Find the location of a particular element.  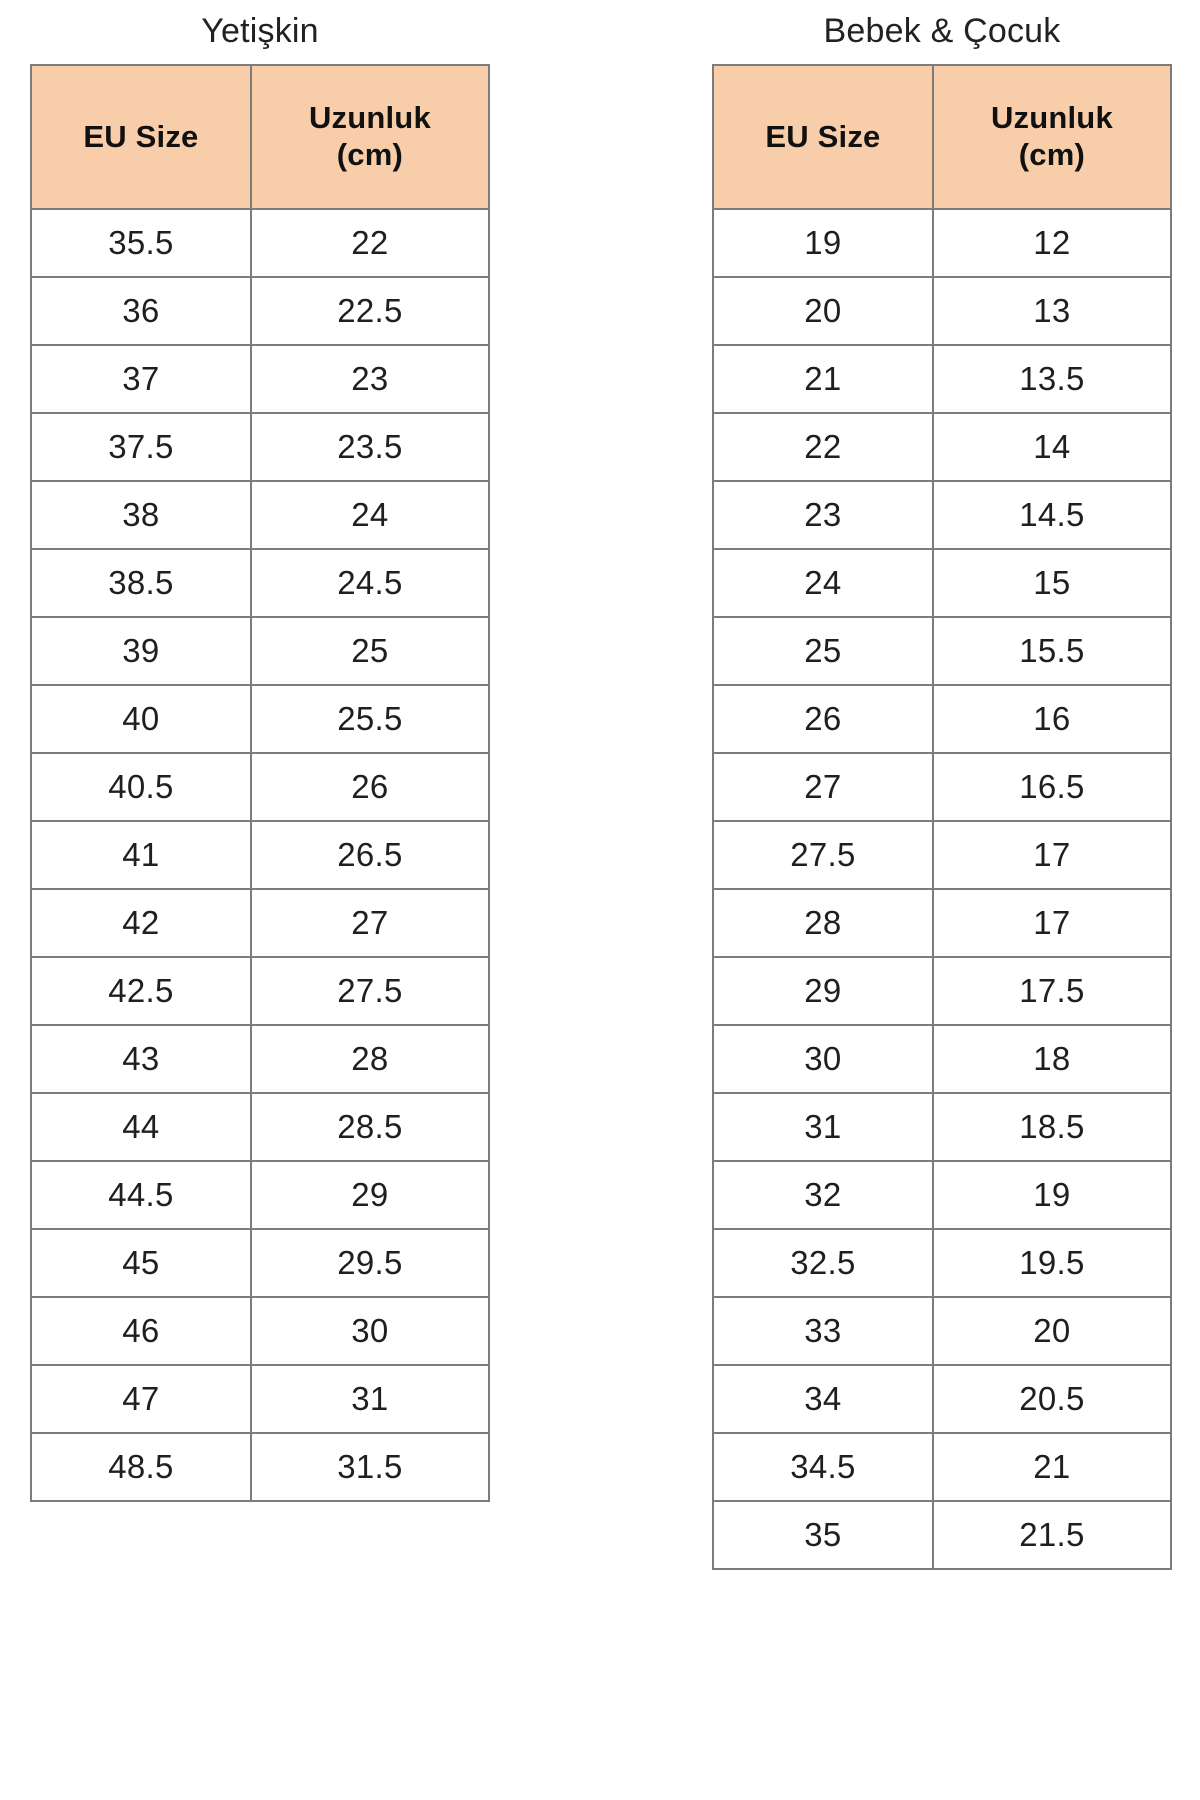

cell-eu-size: 19 is located at coordinates (823, 243).